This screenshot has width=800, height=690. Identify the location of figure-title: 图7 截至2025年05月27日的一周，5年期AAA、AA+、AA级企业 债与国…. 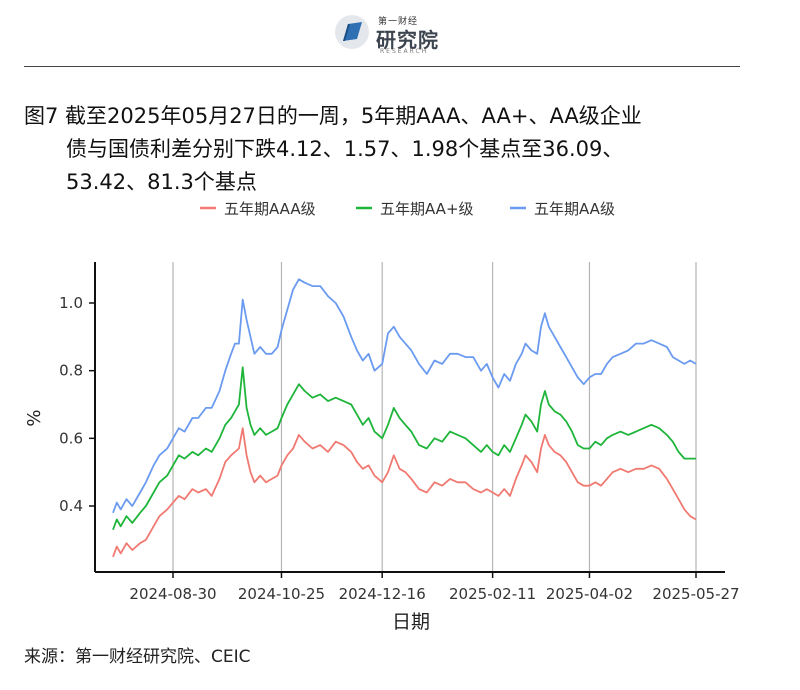
(394, 149).